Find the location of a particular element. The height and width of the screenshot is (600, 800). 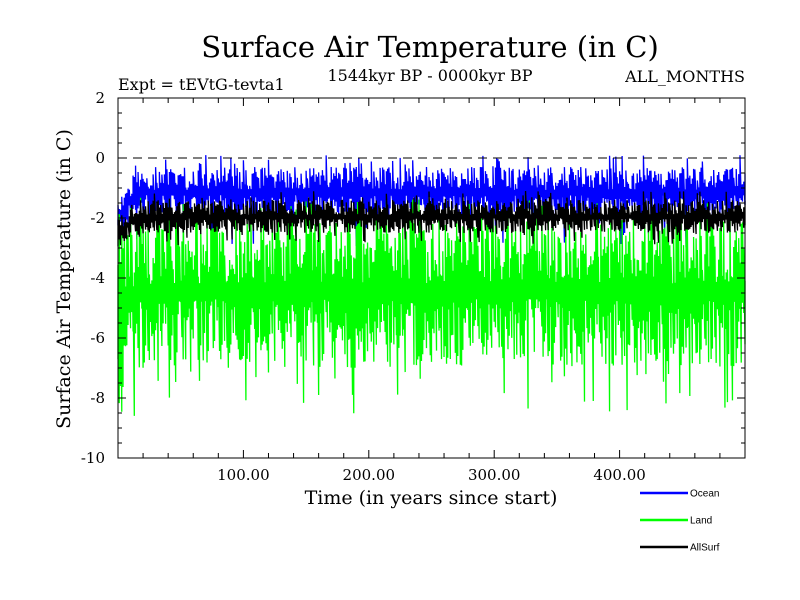

x-tick-label: 300.00 is located at coordinates (494, 475).